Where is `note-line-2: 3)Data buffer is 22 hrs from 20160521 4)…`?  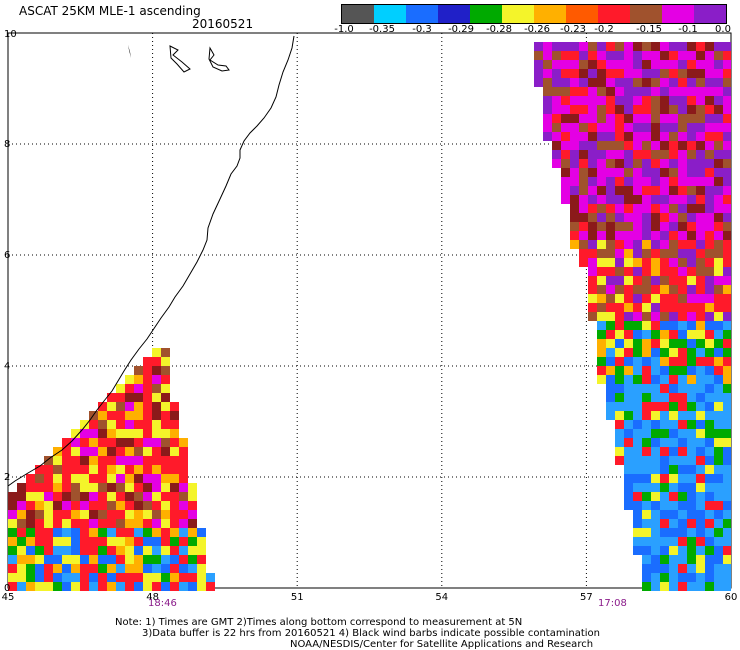
note-line-2: 3)Data buffer is 22 hrs from 20160521 4)… is located at coordinates (371, 633).